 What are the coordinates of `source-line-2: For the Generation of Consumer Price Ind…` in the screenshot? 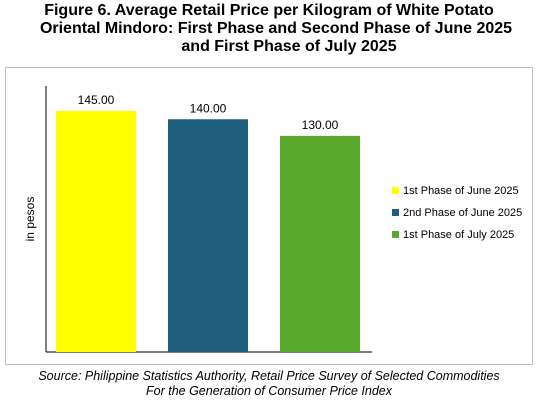 It's located at (269, 391).